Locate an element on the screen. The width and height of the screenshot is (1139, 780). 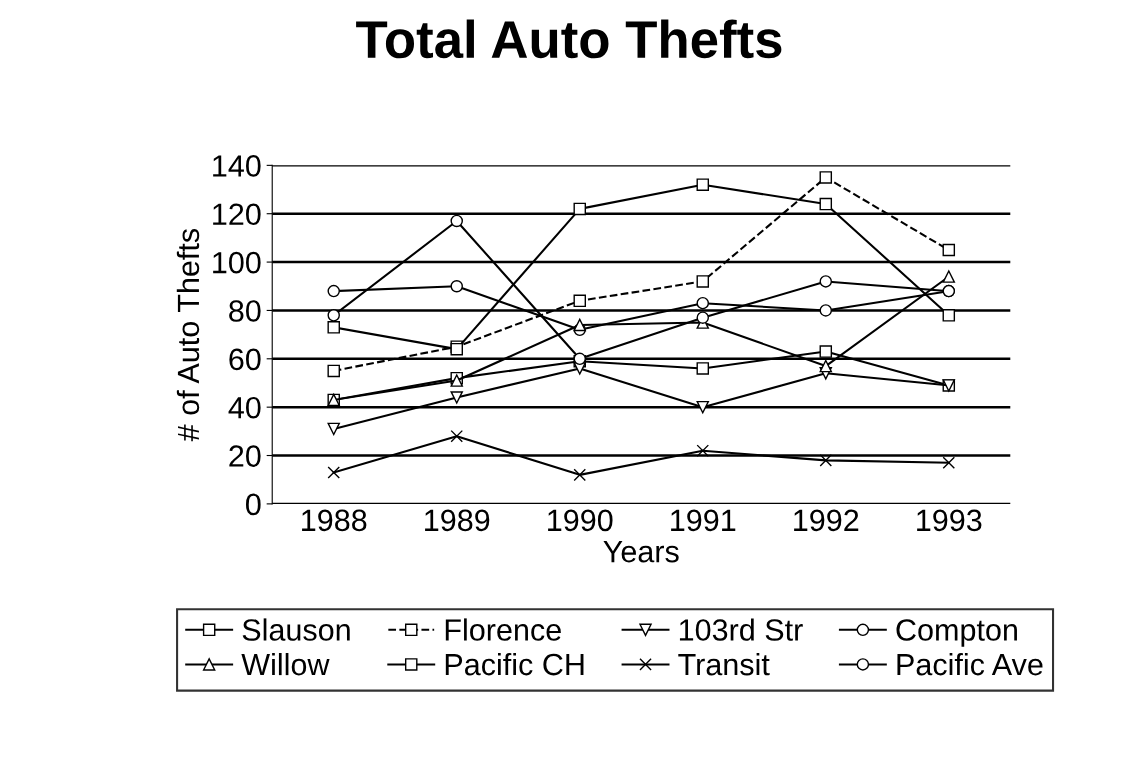
y-tick-label: 80 is located at coordinates (245, 311).